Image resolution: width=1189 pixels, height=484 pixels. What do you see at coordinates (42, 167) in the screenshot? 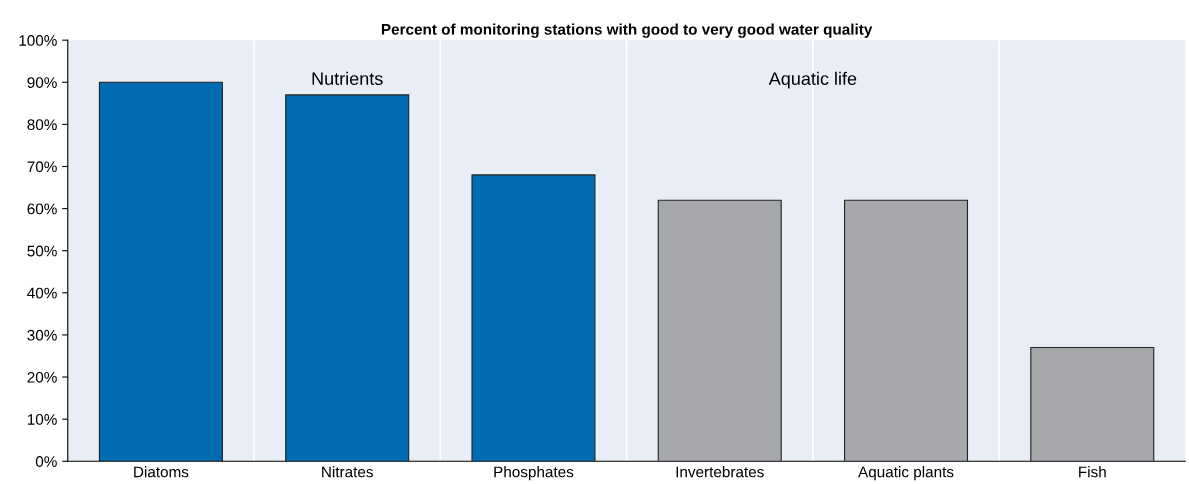
I see `y-tick-label: 70%` at bounding box center [42, 167].